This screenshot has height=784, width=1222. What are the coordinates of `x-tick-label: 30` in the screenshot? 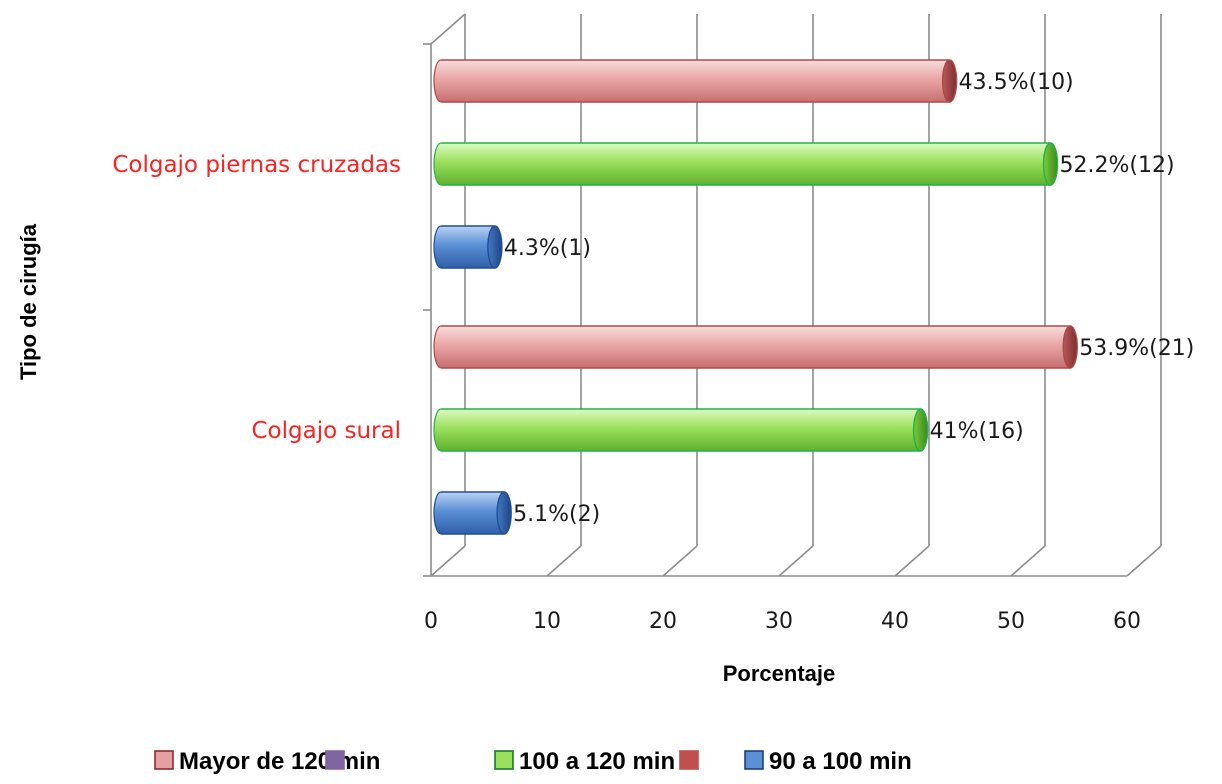 It's located at (779, 621).